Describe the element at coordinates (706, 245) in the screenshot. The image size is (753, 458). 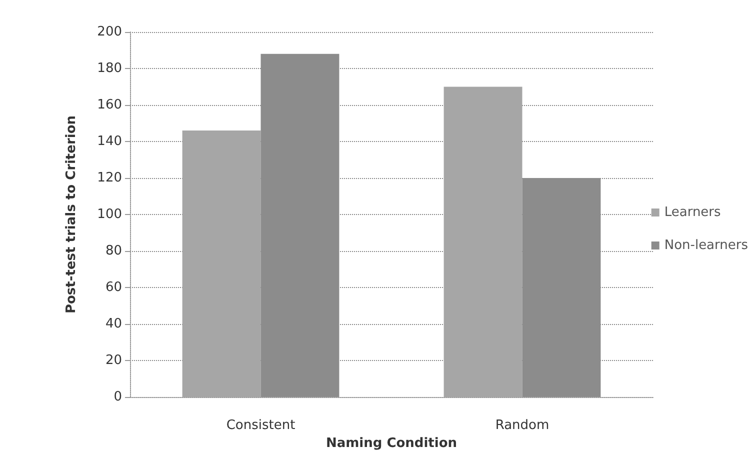
I see `legend-label: Non-learners` at that location.